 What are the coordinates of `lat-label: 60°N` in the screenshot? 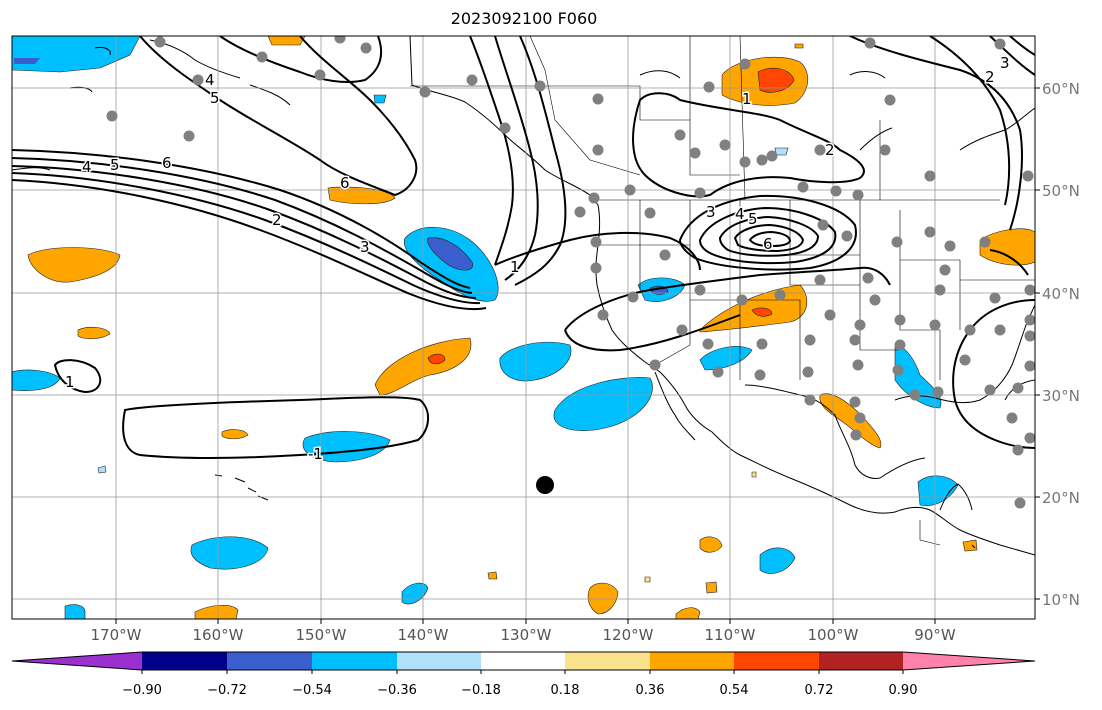 It's located at (1061, 89).